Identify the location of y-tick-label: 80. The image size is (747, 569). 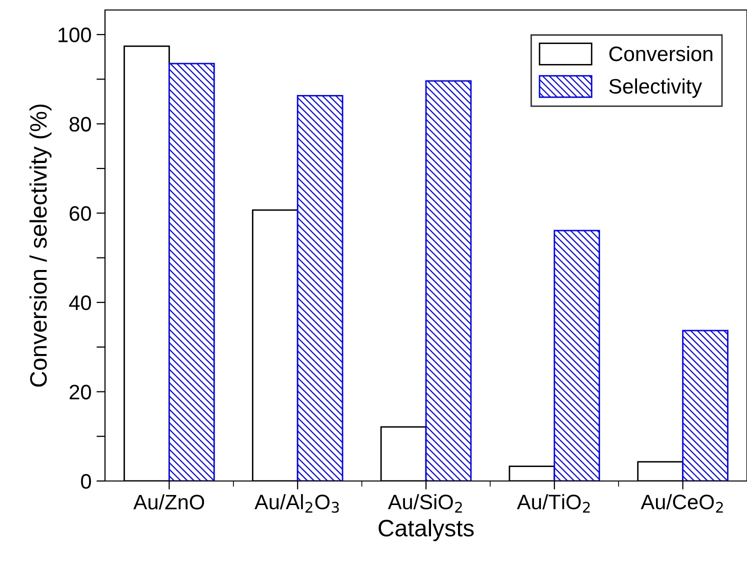
(80, 124).